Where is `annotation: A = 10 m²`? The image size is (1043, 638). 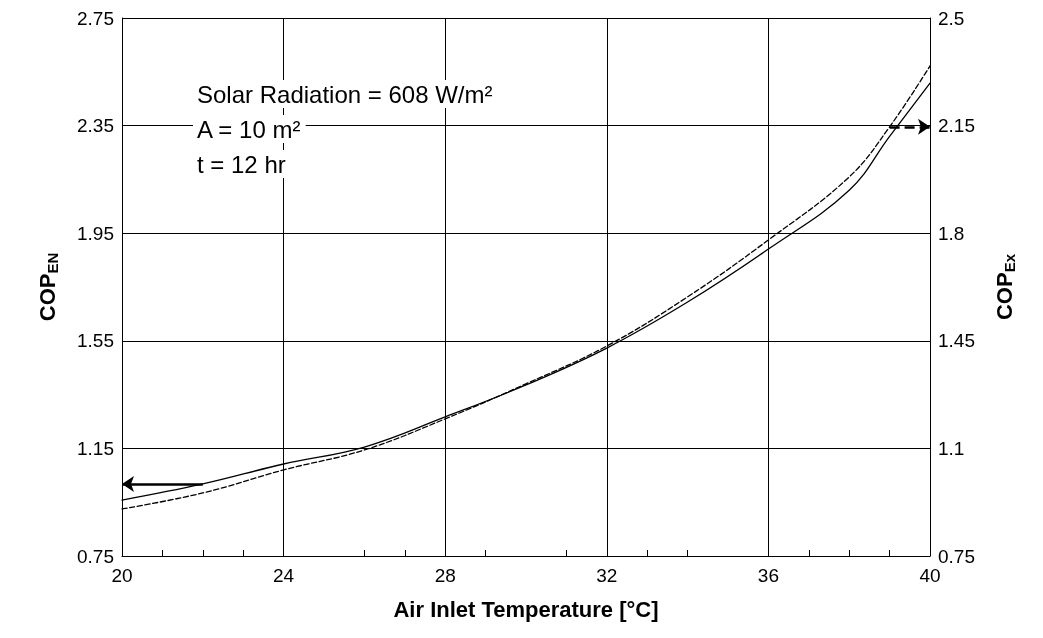 annotation: A = 10 m² is located at coordinates (249, 129).